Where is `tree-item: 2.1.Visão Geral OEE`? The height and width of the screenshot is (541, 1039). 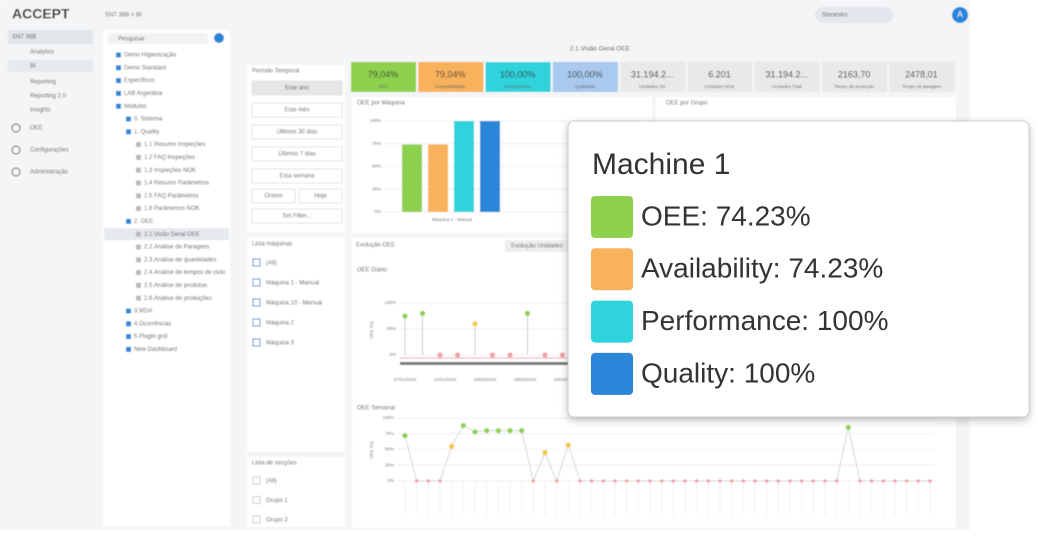 tree-item: 2.1.Visão Geral OEE is located at coordinates (172, 235).